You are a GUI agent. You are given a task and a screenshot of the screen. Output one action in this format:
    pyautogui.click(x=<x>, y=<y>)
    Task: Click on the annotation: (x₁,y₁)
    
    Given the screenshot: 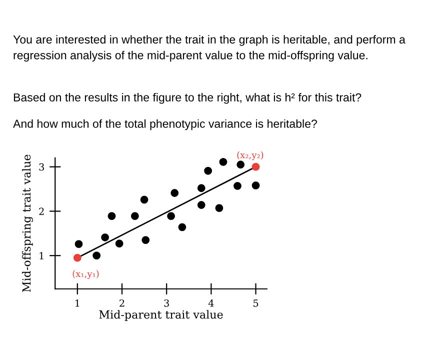 What is the action you would take?
    pyautogui.click(x=85, y=274)
    